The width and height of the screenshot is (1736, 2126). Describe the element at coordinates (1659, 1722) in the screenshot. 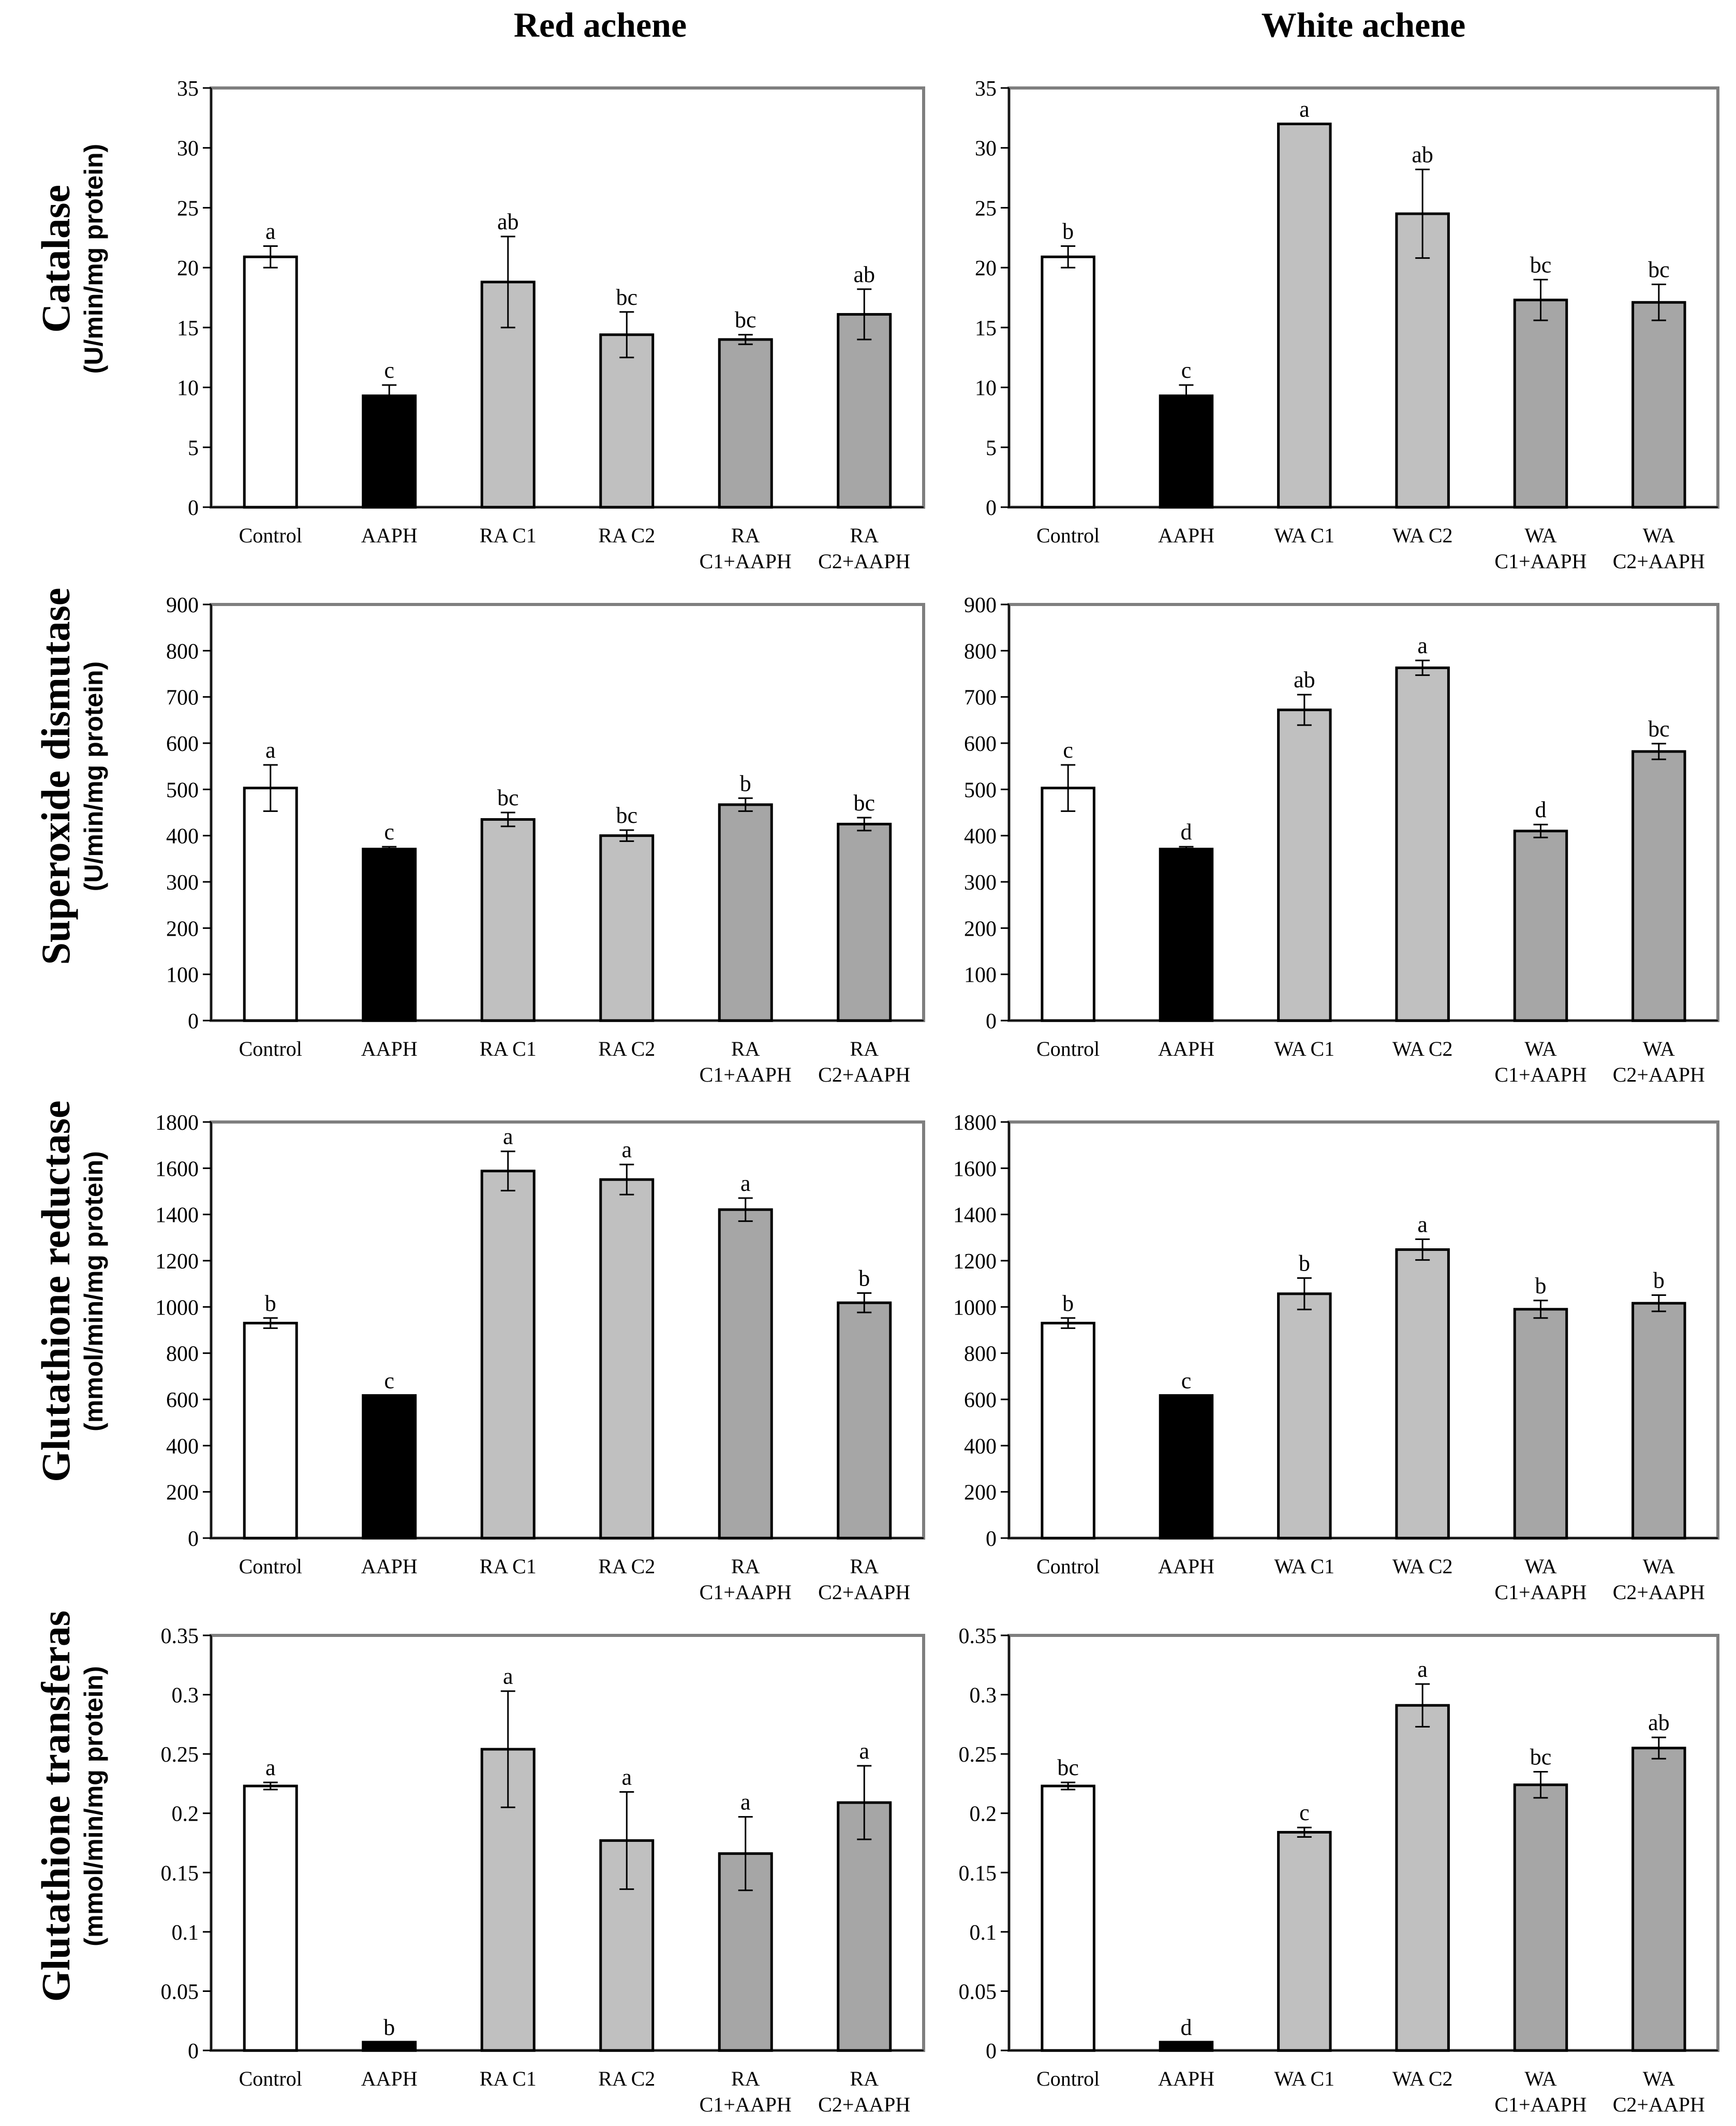

I see `significance-letter-c2-aaph: ab` at that location.